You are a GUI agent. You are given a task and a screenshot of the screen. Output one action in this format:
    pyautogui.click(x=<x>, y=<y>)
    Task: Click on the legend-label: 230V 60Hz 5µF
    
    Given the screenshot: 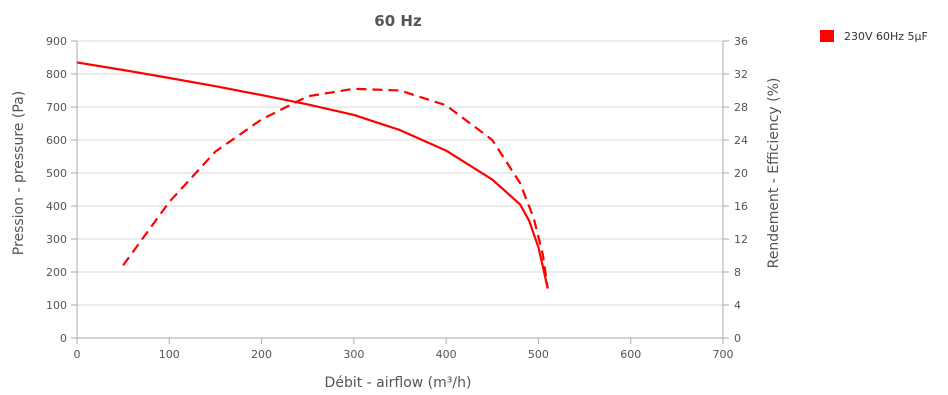 What is the action you would take?
    pyautogui.click(x=886, y=36)
    